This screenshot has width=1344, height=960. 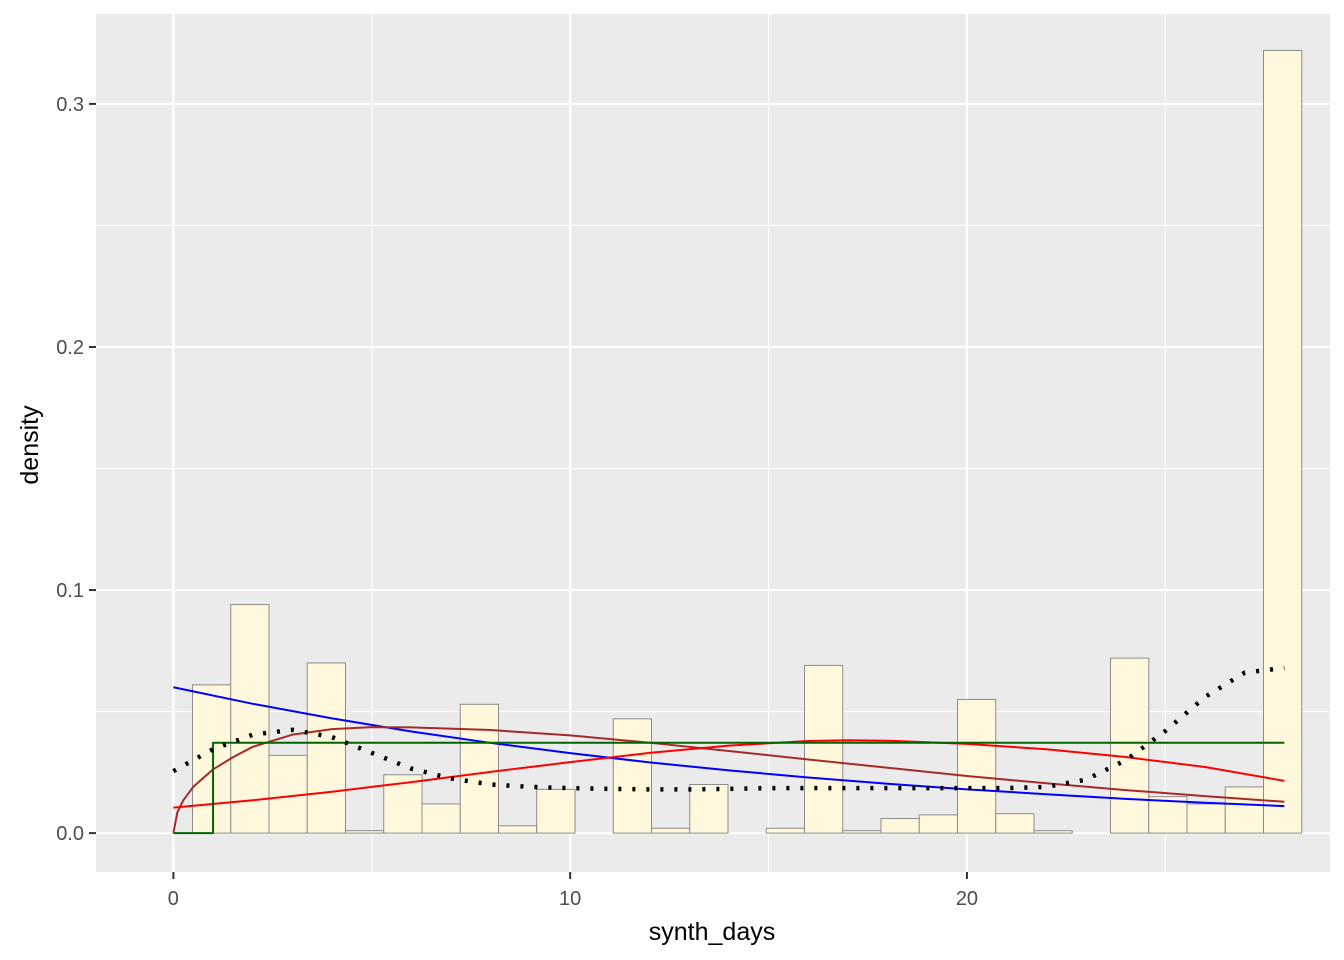 I want to click on x-axis-title: synth_days, so click(x=712, y=932).